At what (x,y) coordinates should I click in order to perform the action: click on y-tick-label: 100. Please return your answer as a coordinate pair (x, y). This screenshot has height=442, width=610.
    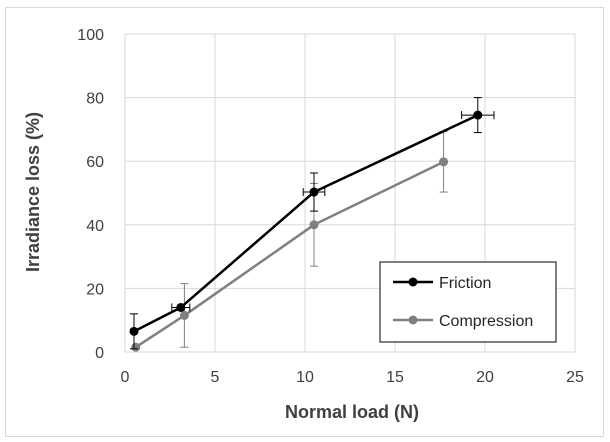
    Looking at the image, I should click on (90, 35).